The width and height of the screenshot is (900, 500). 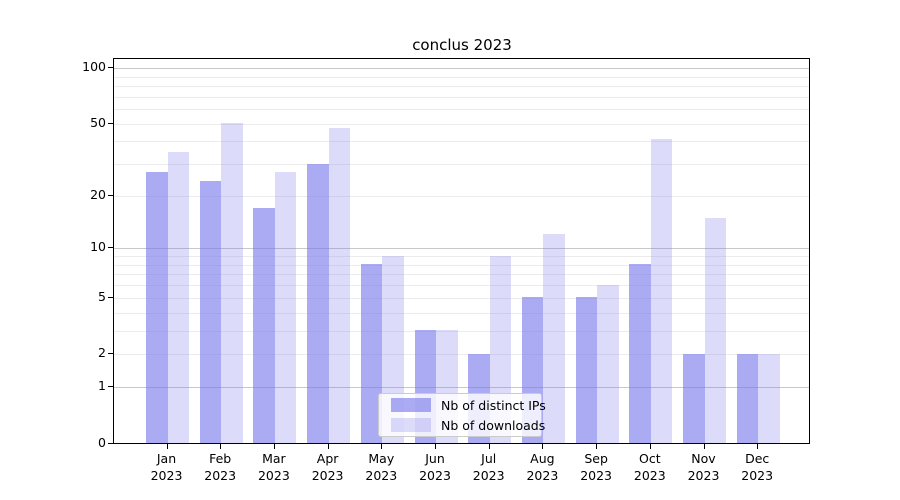 I want to click on x-tick-label: Jun 2023, so click(x=435, y=467).